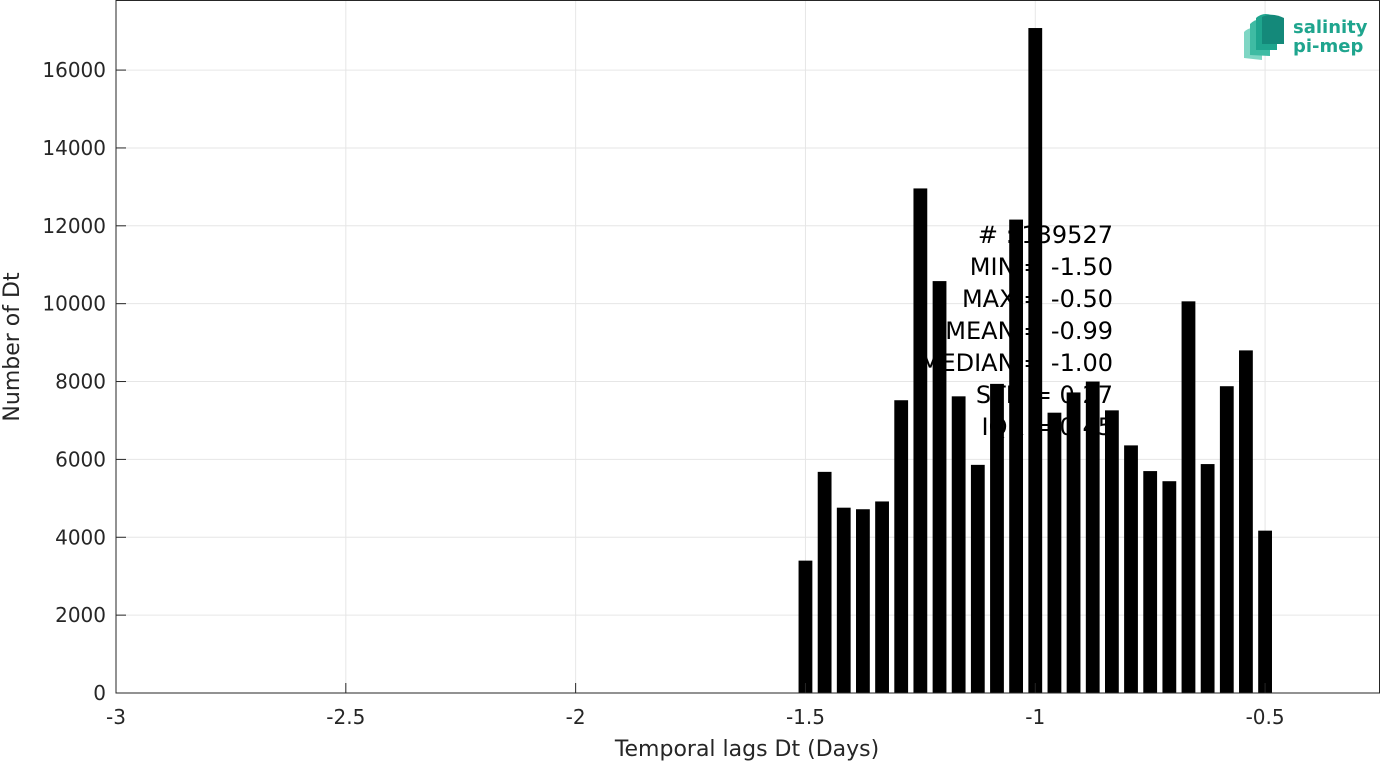 This screenshot has height=763, width=1380. Describe the element at coordinates (1045, 235) in the screenshot. I see `stats-line: # : 139527` at that location.